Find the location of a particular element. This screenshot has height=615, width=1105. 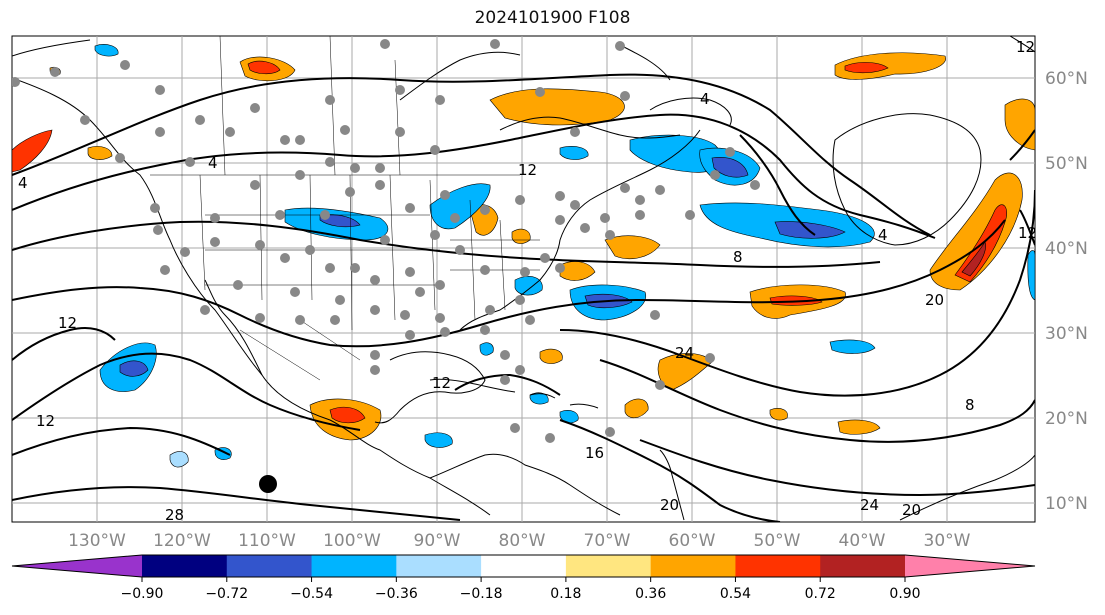

svg-text: 40°W is located at coordinates (862, 541).